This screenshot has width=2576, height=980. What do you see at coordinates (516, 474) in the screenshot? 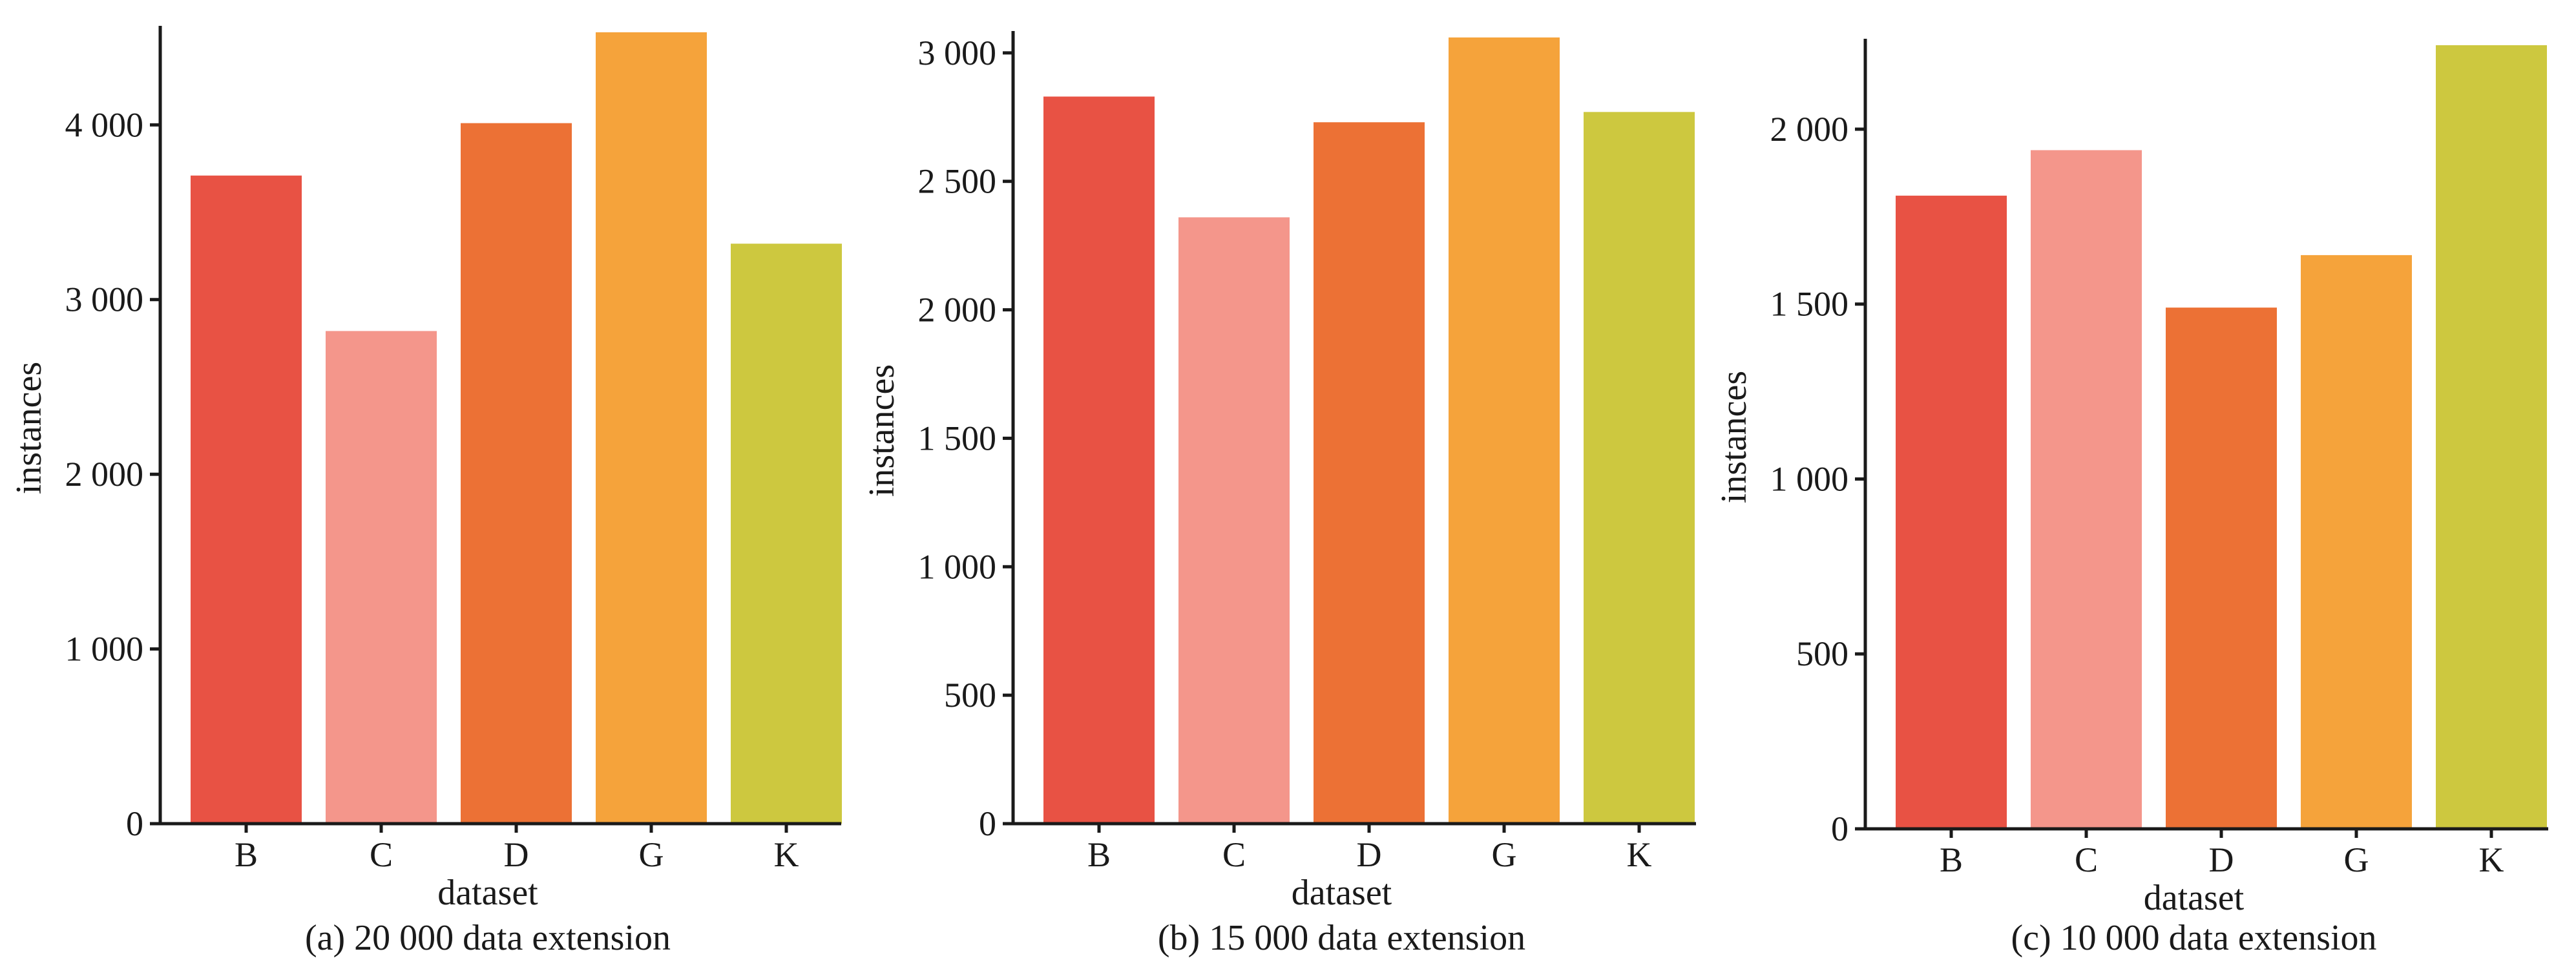
I see `bar-a-d` at bounding box center [516, 474].